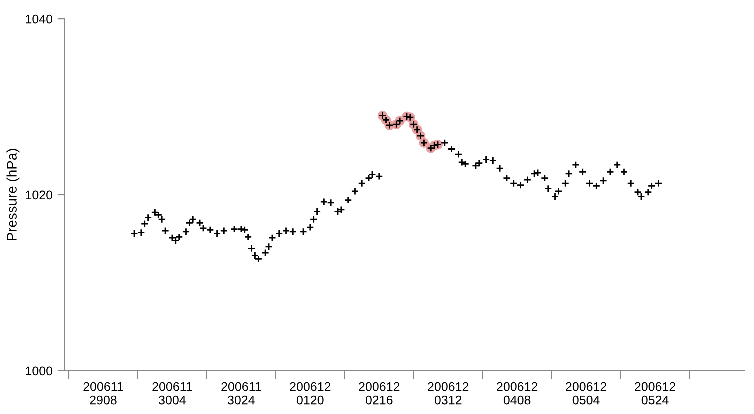 The width and height of the screenshot is (754, 414). Describe the element at coordinates (242, 393) in the screenshot. I see `x-tick-label: 200611 3024` at that location.